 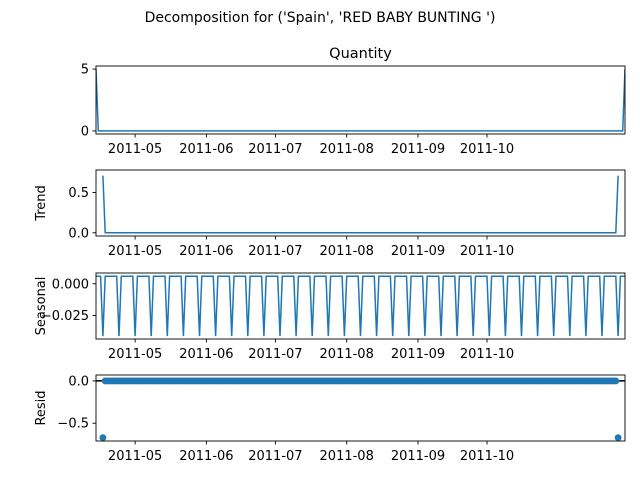 I want to click on axes-frame-trend, so click(x=360, y=203).